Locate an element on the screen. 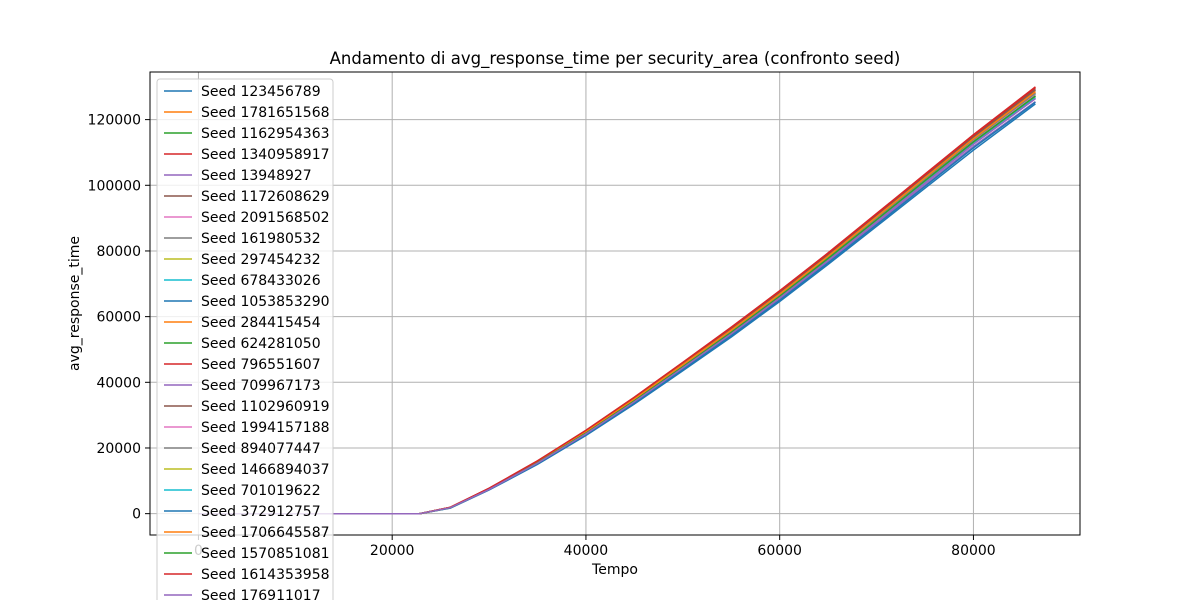 The image size is (1200, 600). legend-label: Seed 1706645587 is located at coordinates (265, 533).